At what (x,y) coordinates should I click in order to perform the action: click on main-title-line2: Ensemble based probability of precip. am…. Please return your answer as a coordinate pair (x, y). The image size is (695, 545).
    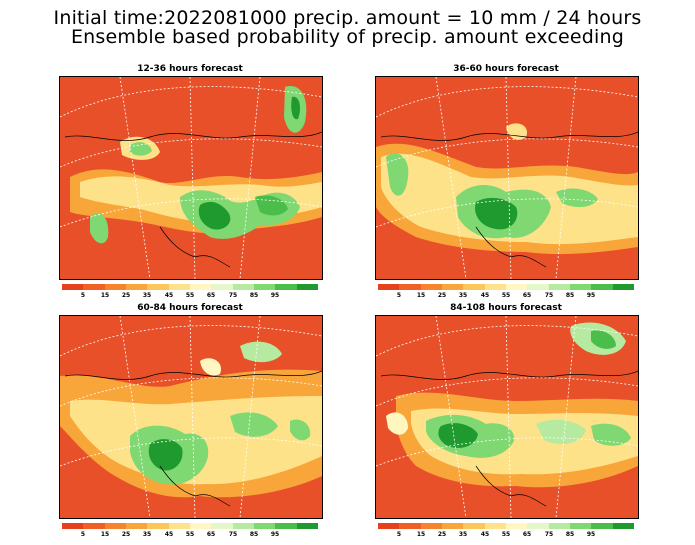
    Looking at the image, I should click on (347, 37).